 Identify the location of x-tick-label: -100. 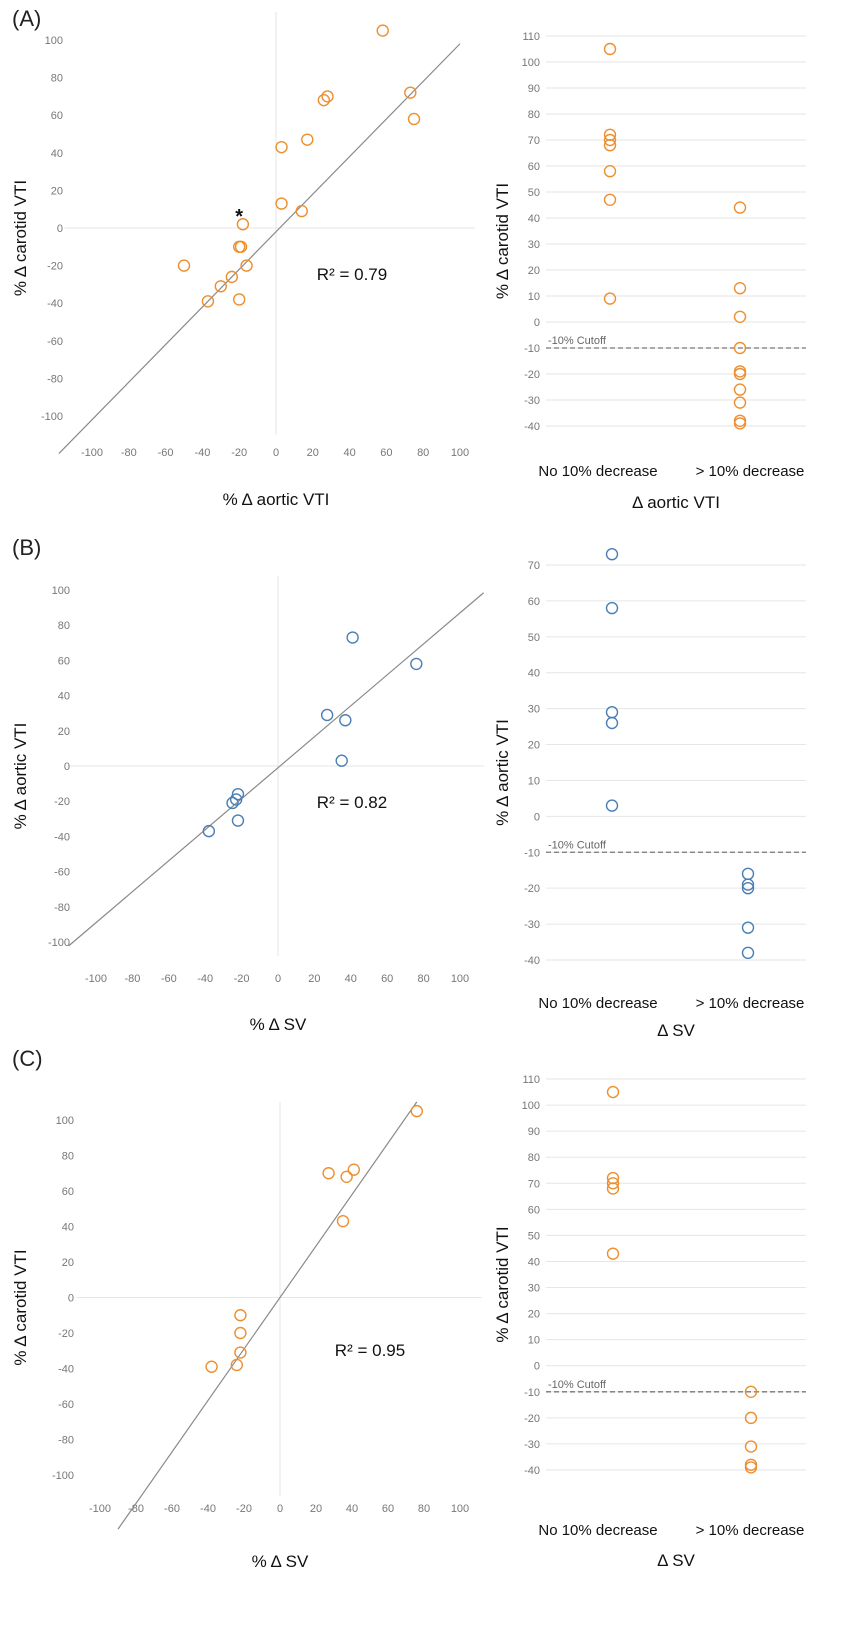
(100, 1509).